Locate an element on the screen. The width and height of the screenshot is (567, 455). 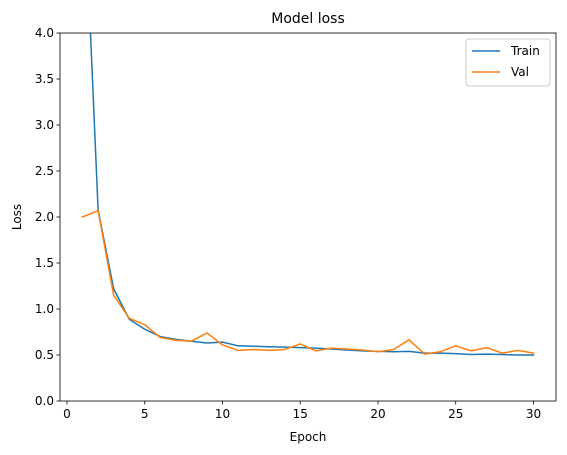
y-tick-label: 1.5 is located at coordinates (44, 263).